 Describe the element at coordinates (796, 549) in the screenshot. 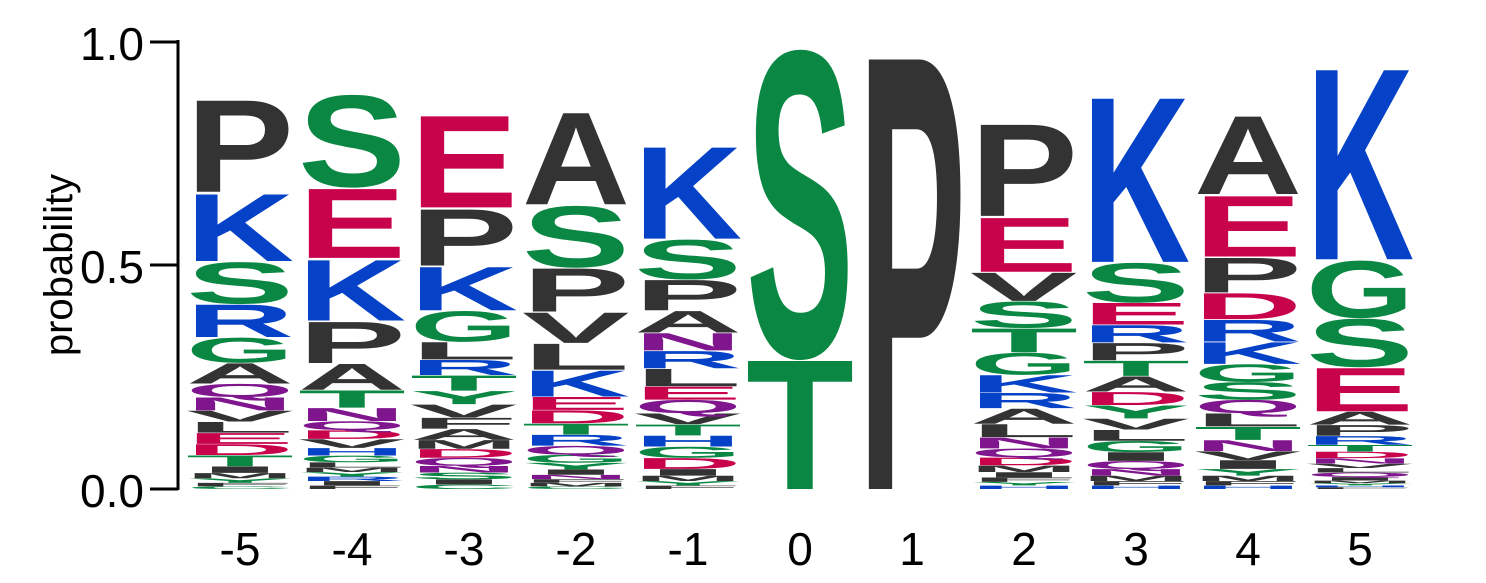

I see `x-axis-labels: -5 -4 -3 -2 -1 0 1 2 3 4 5` at that location.